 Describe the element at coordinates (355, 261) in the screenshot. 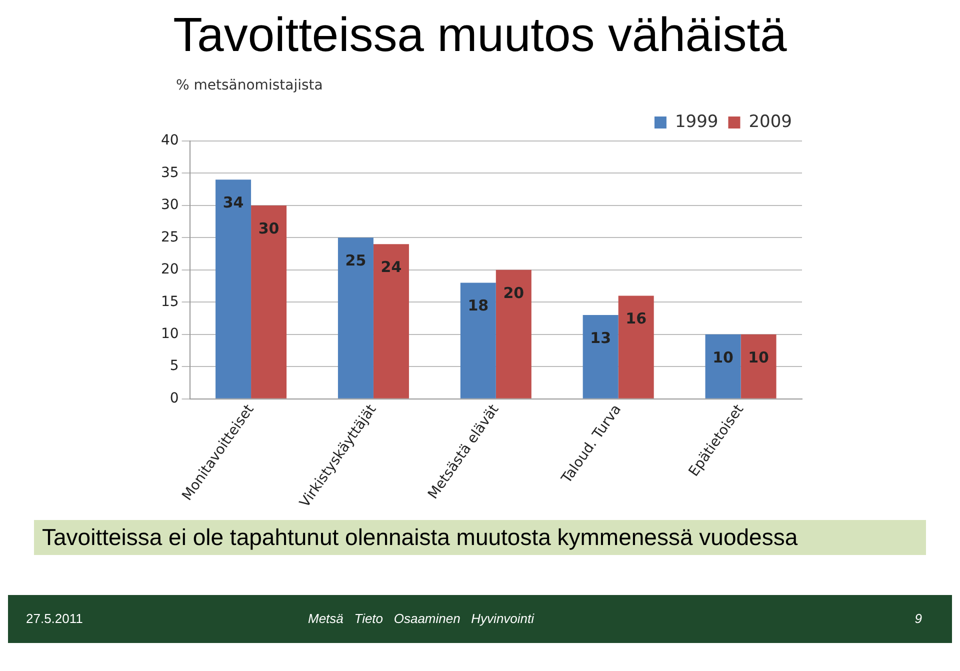

I see `data-label: 25` at that location.